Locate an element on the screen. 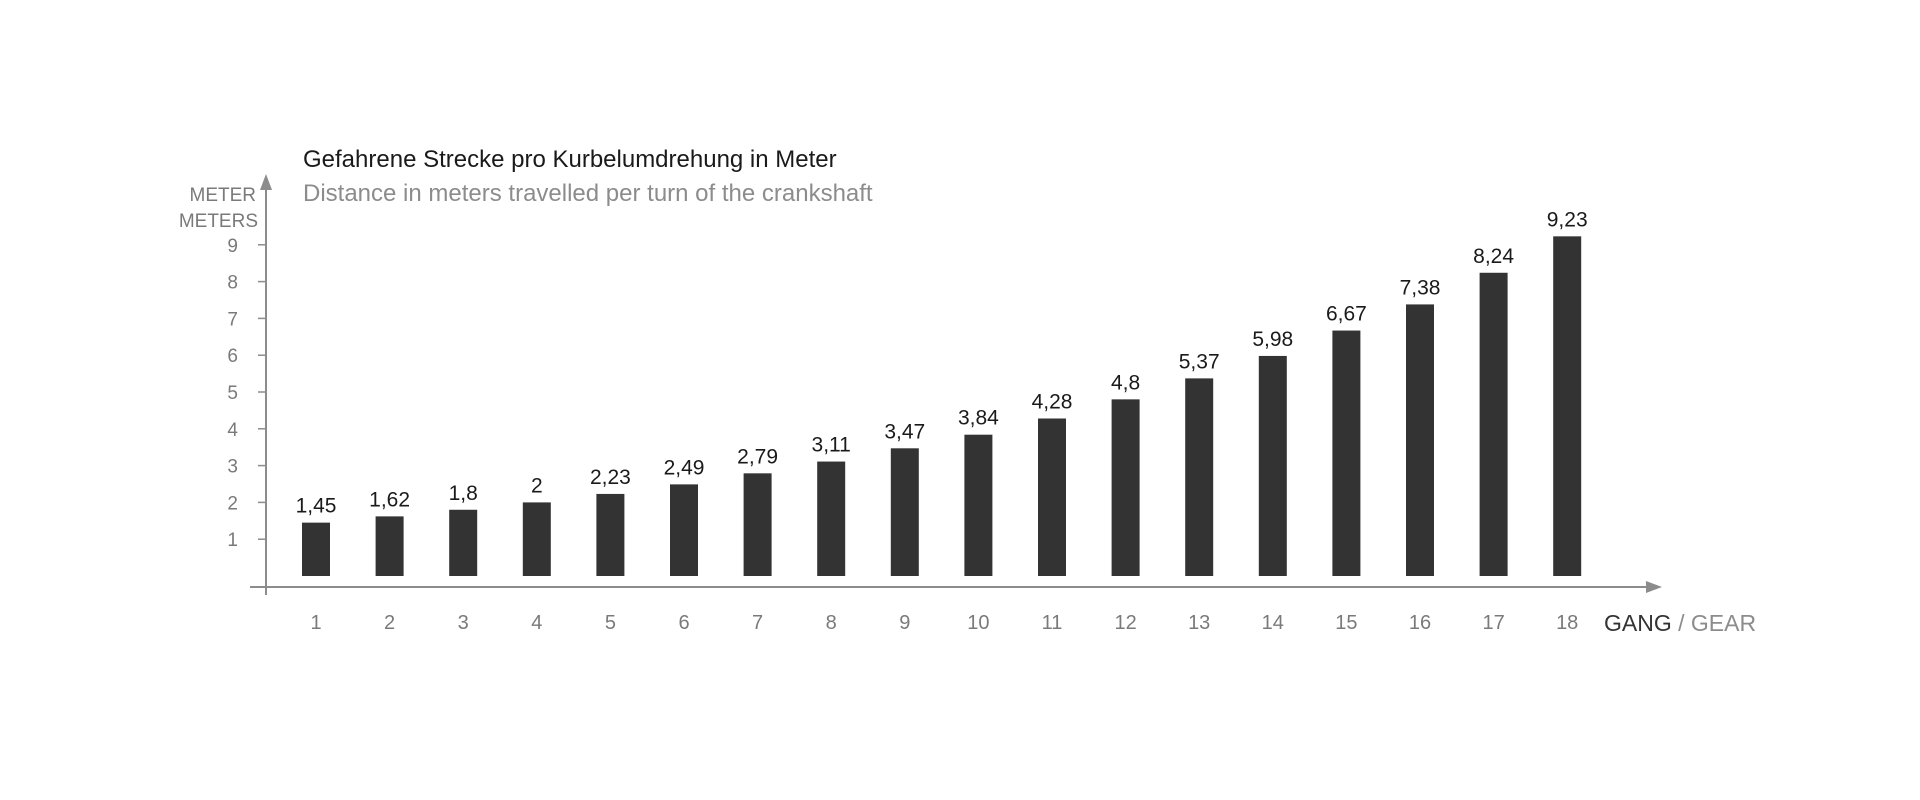 This screenshot has height=800, width=1920. y-tick-label: 1 is located at coordinates (232, 540).